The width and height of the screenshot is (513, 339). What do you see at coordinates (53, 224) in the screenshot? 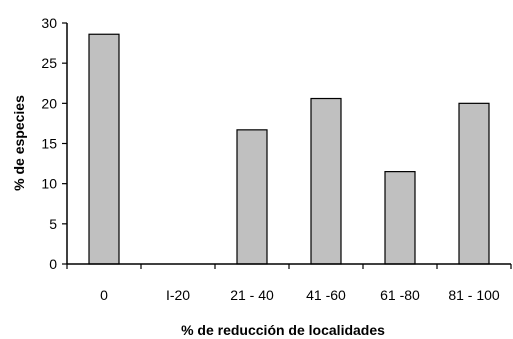
I see `y-tick-label: 5` at bounding box center [53, 224].